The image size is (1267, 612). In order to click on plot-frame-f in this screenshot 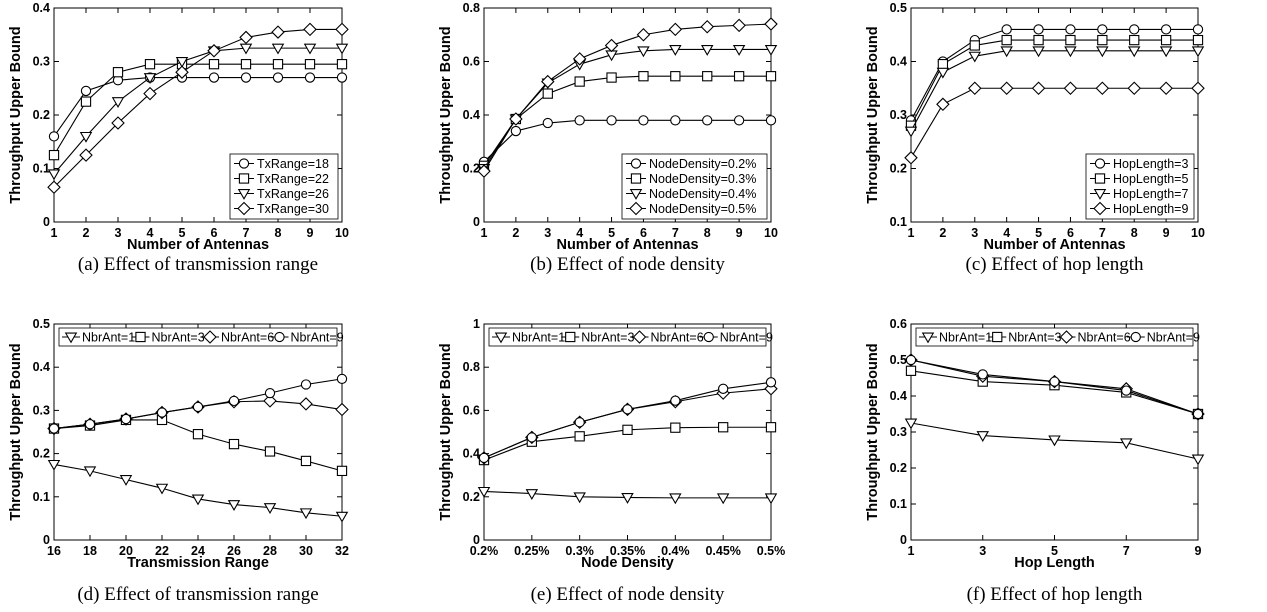, I will do `click(1054, 432)`.